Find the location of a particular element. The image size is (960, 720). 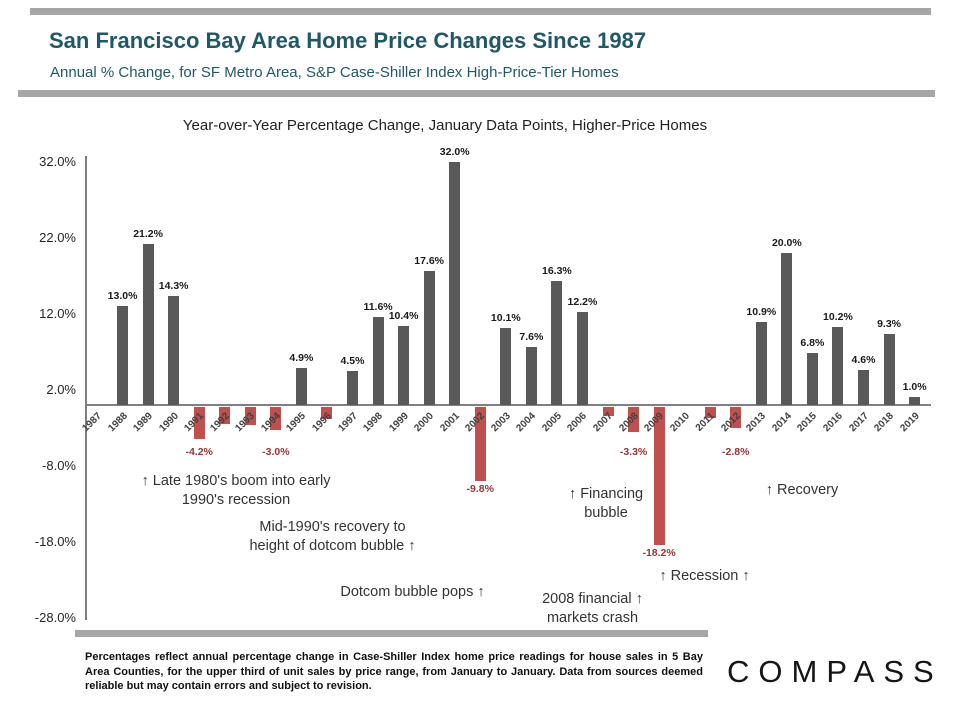

annotation-recession: ↑ Recession ↑ is located at coordinates (704, 576).